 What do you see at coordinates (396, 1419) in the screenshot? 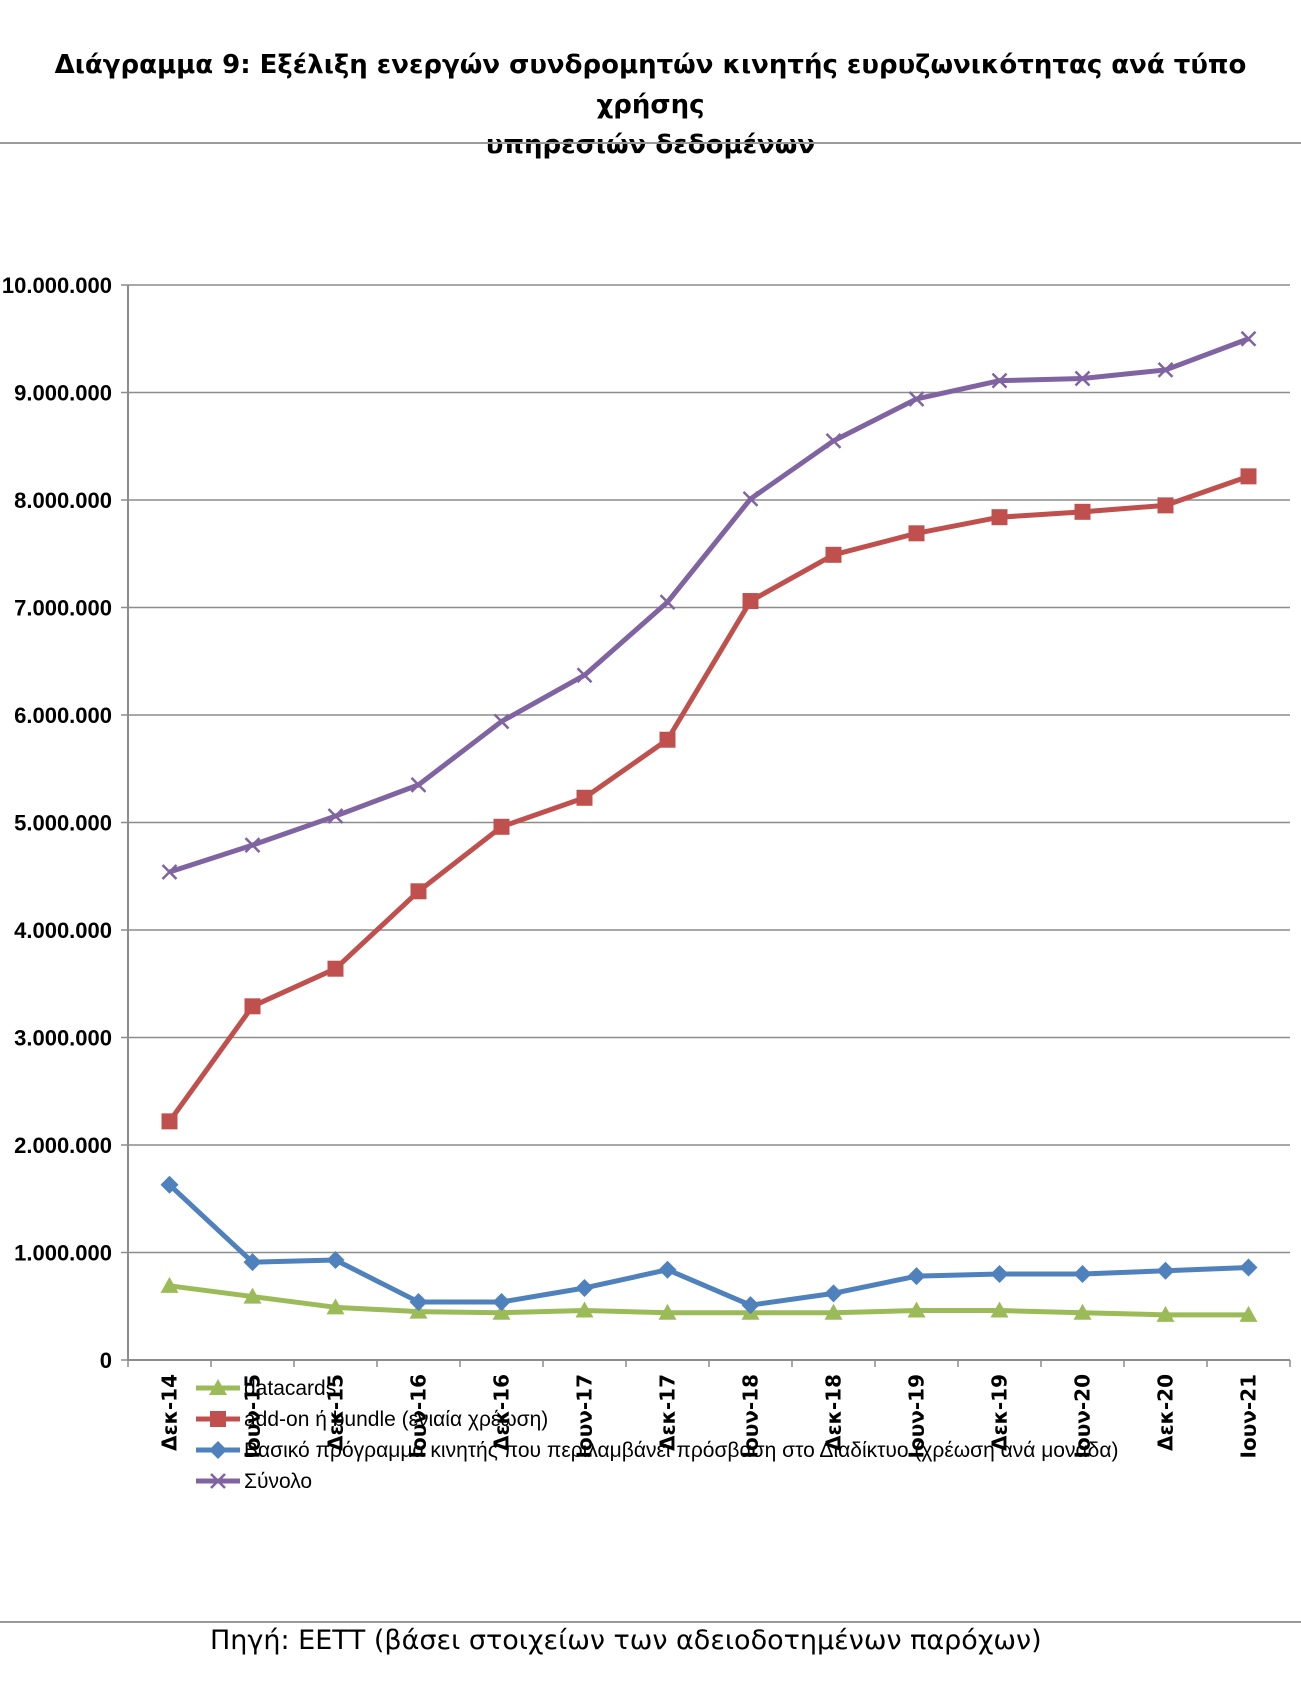
I see `legend-label: add-on ή bundle (ενιαία χρέωση)` at bounding box center [396, 1419].